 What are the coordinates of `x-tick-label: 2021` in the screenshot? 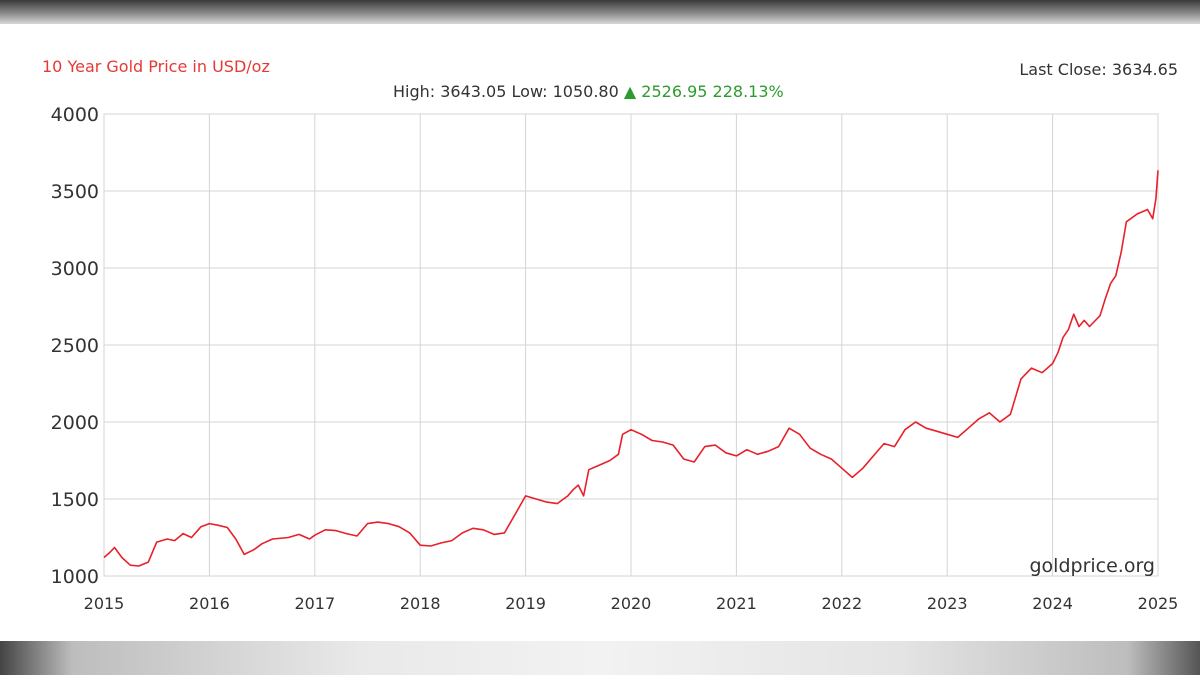 It's located at (736, 603).